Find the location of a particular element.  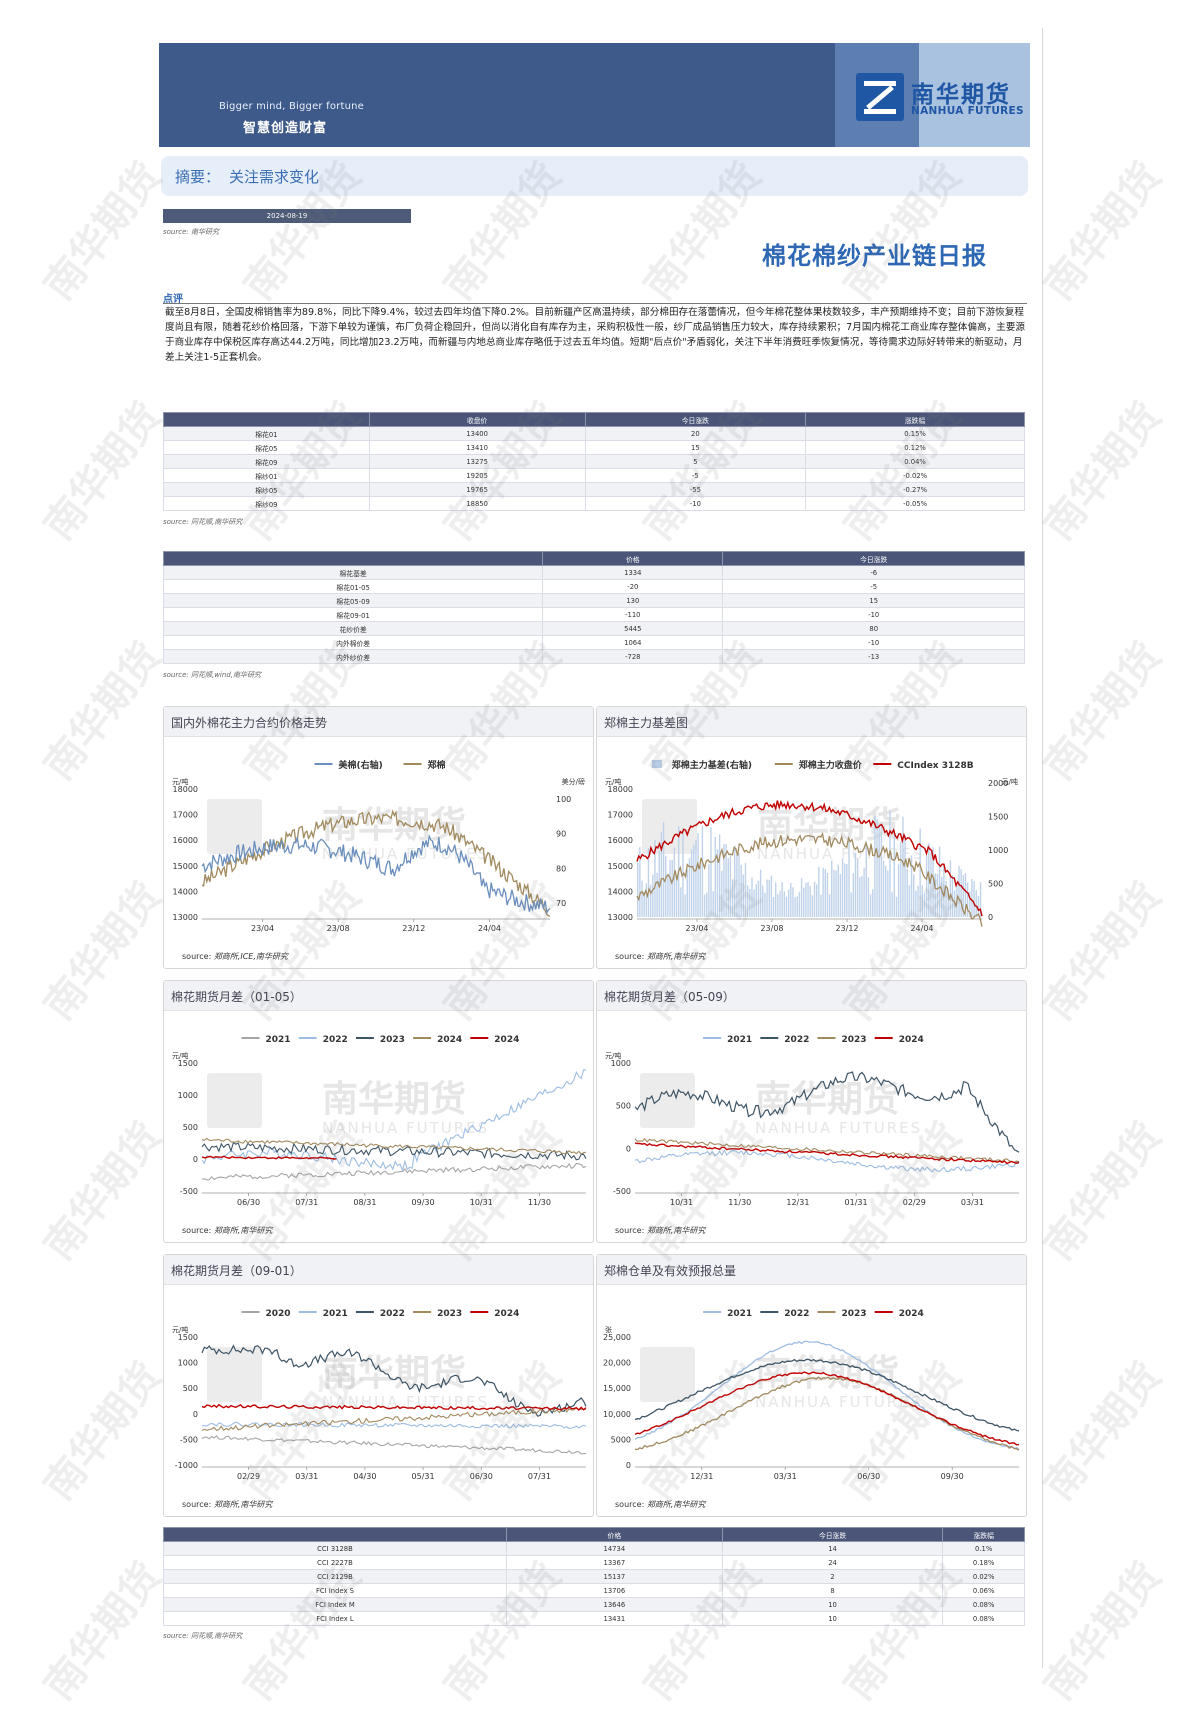

logo-mark-icon is located at coordinates (880, 97).